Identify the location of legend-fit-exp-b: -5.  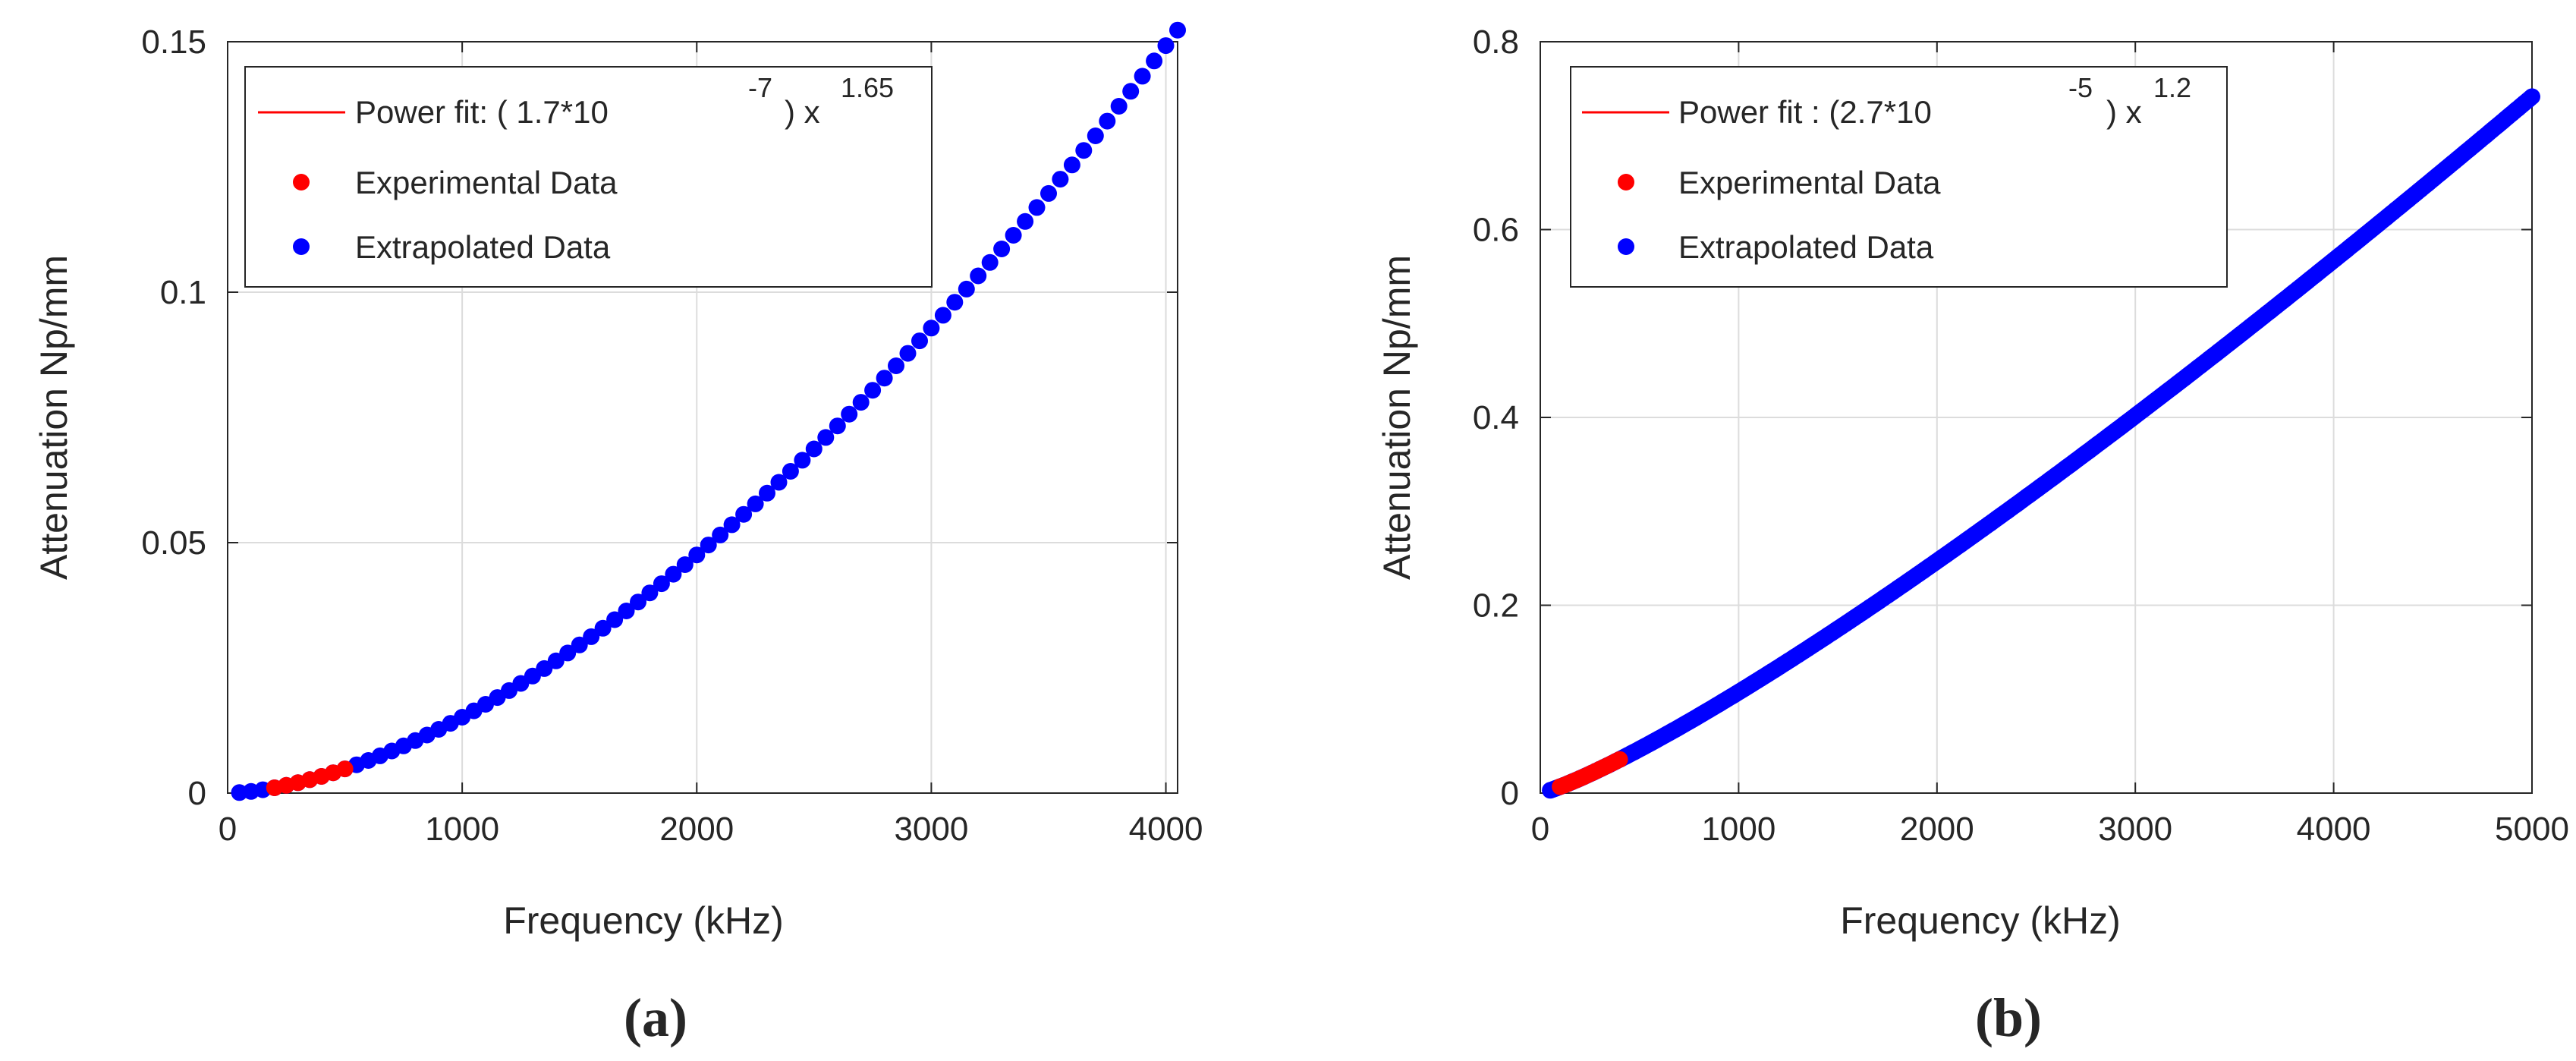
(2080, 87).